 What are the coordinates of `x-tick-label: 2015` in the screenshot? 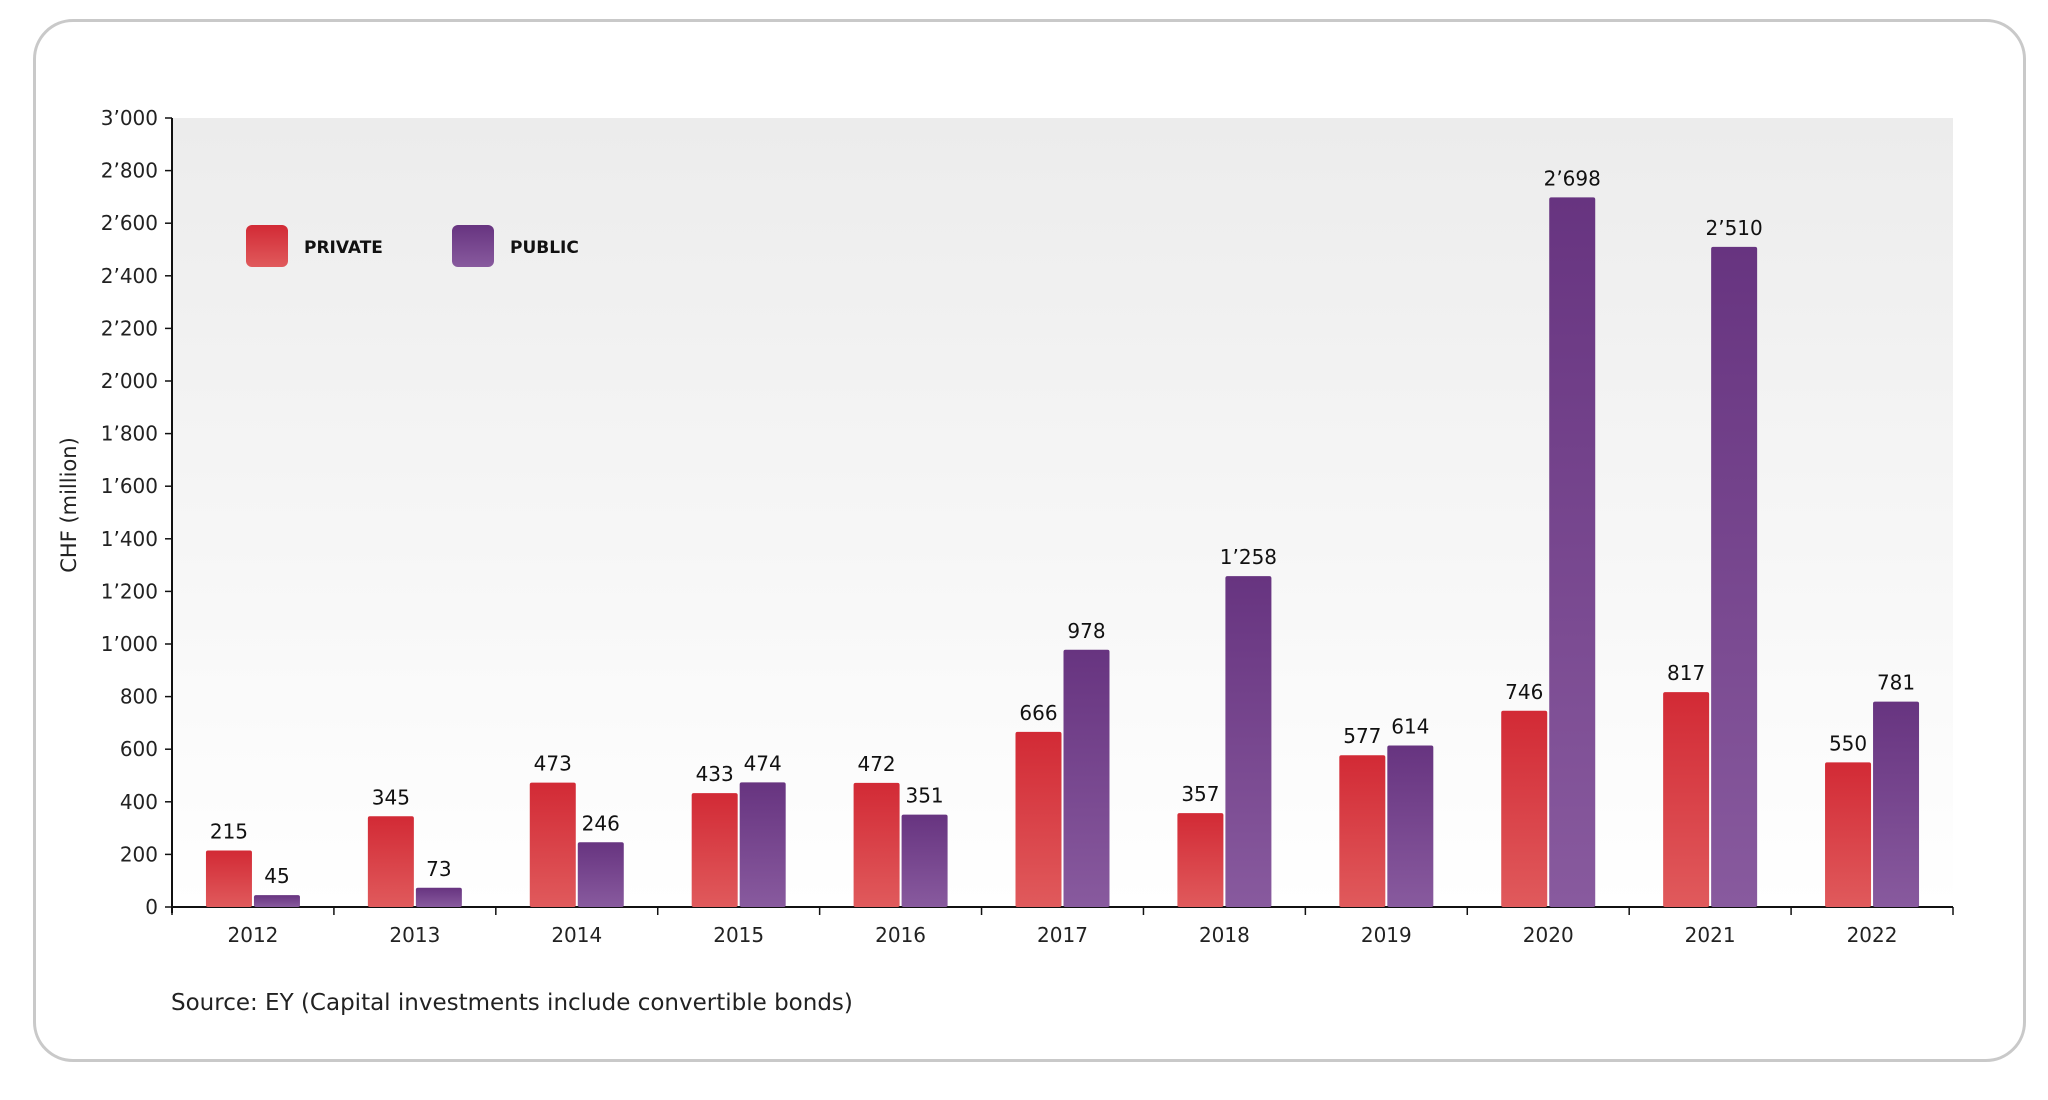 It's located at (738, 935).